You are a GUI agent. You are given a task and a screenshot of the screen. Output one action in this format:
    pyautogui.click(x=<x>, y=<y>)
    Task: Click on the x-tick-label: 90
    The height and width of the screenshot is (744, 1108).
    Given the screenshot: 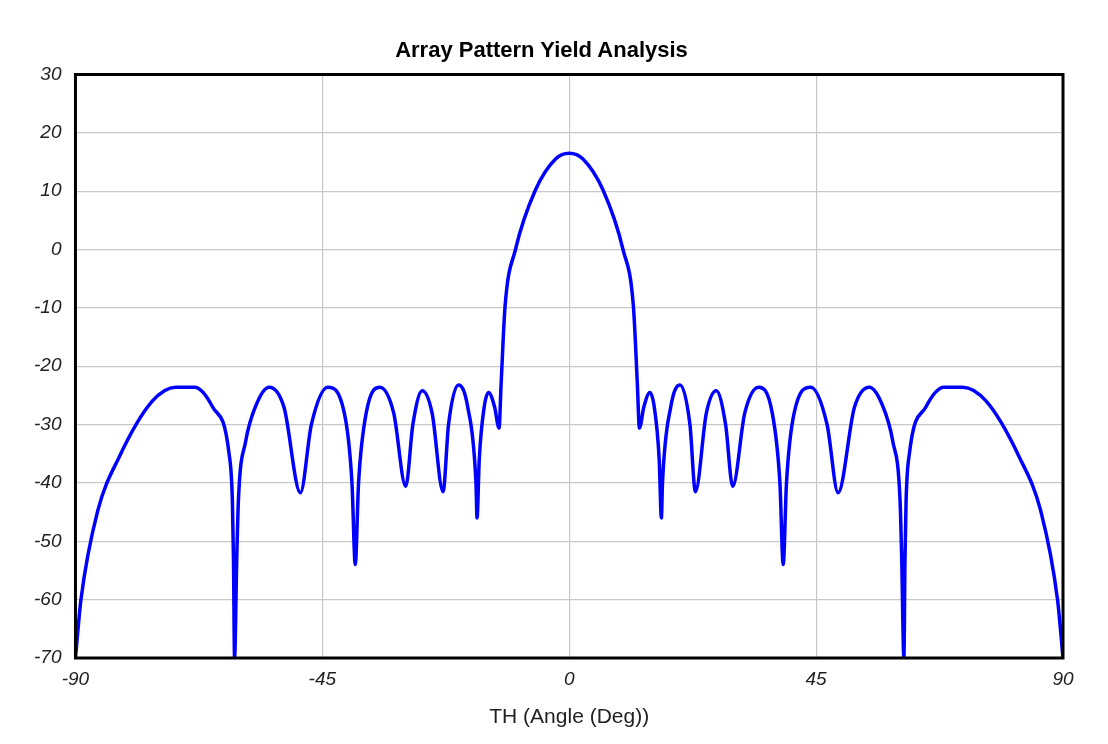 What is the action you would take?
    pyautogui.click(x=1063, y=678)
    